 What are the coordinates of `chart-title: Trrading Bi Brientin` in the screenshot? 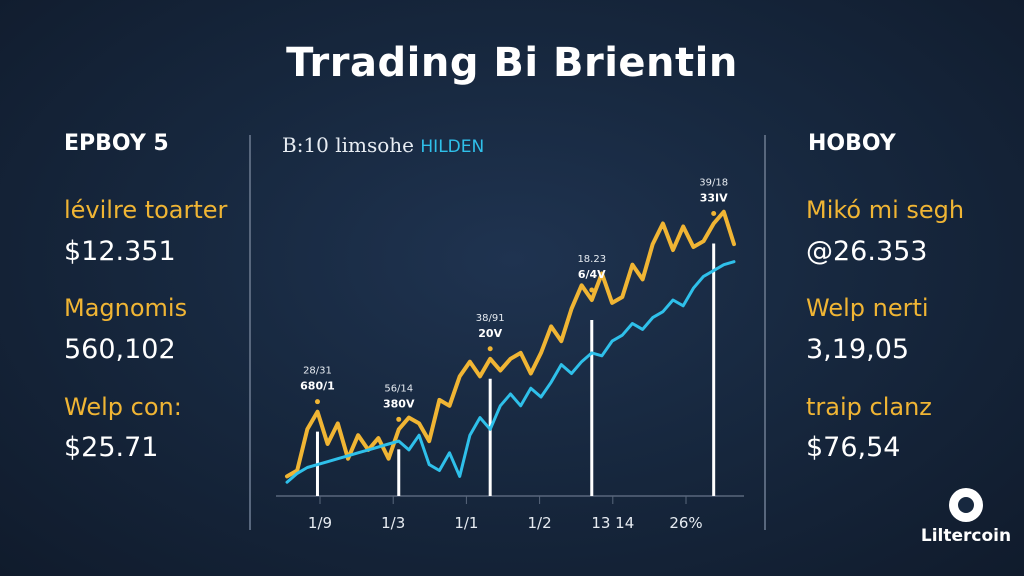 It's located at (512, 63).